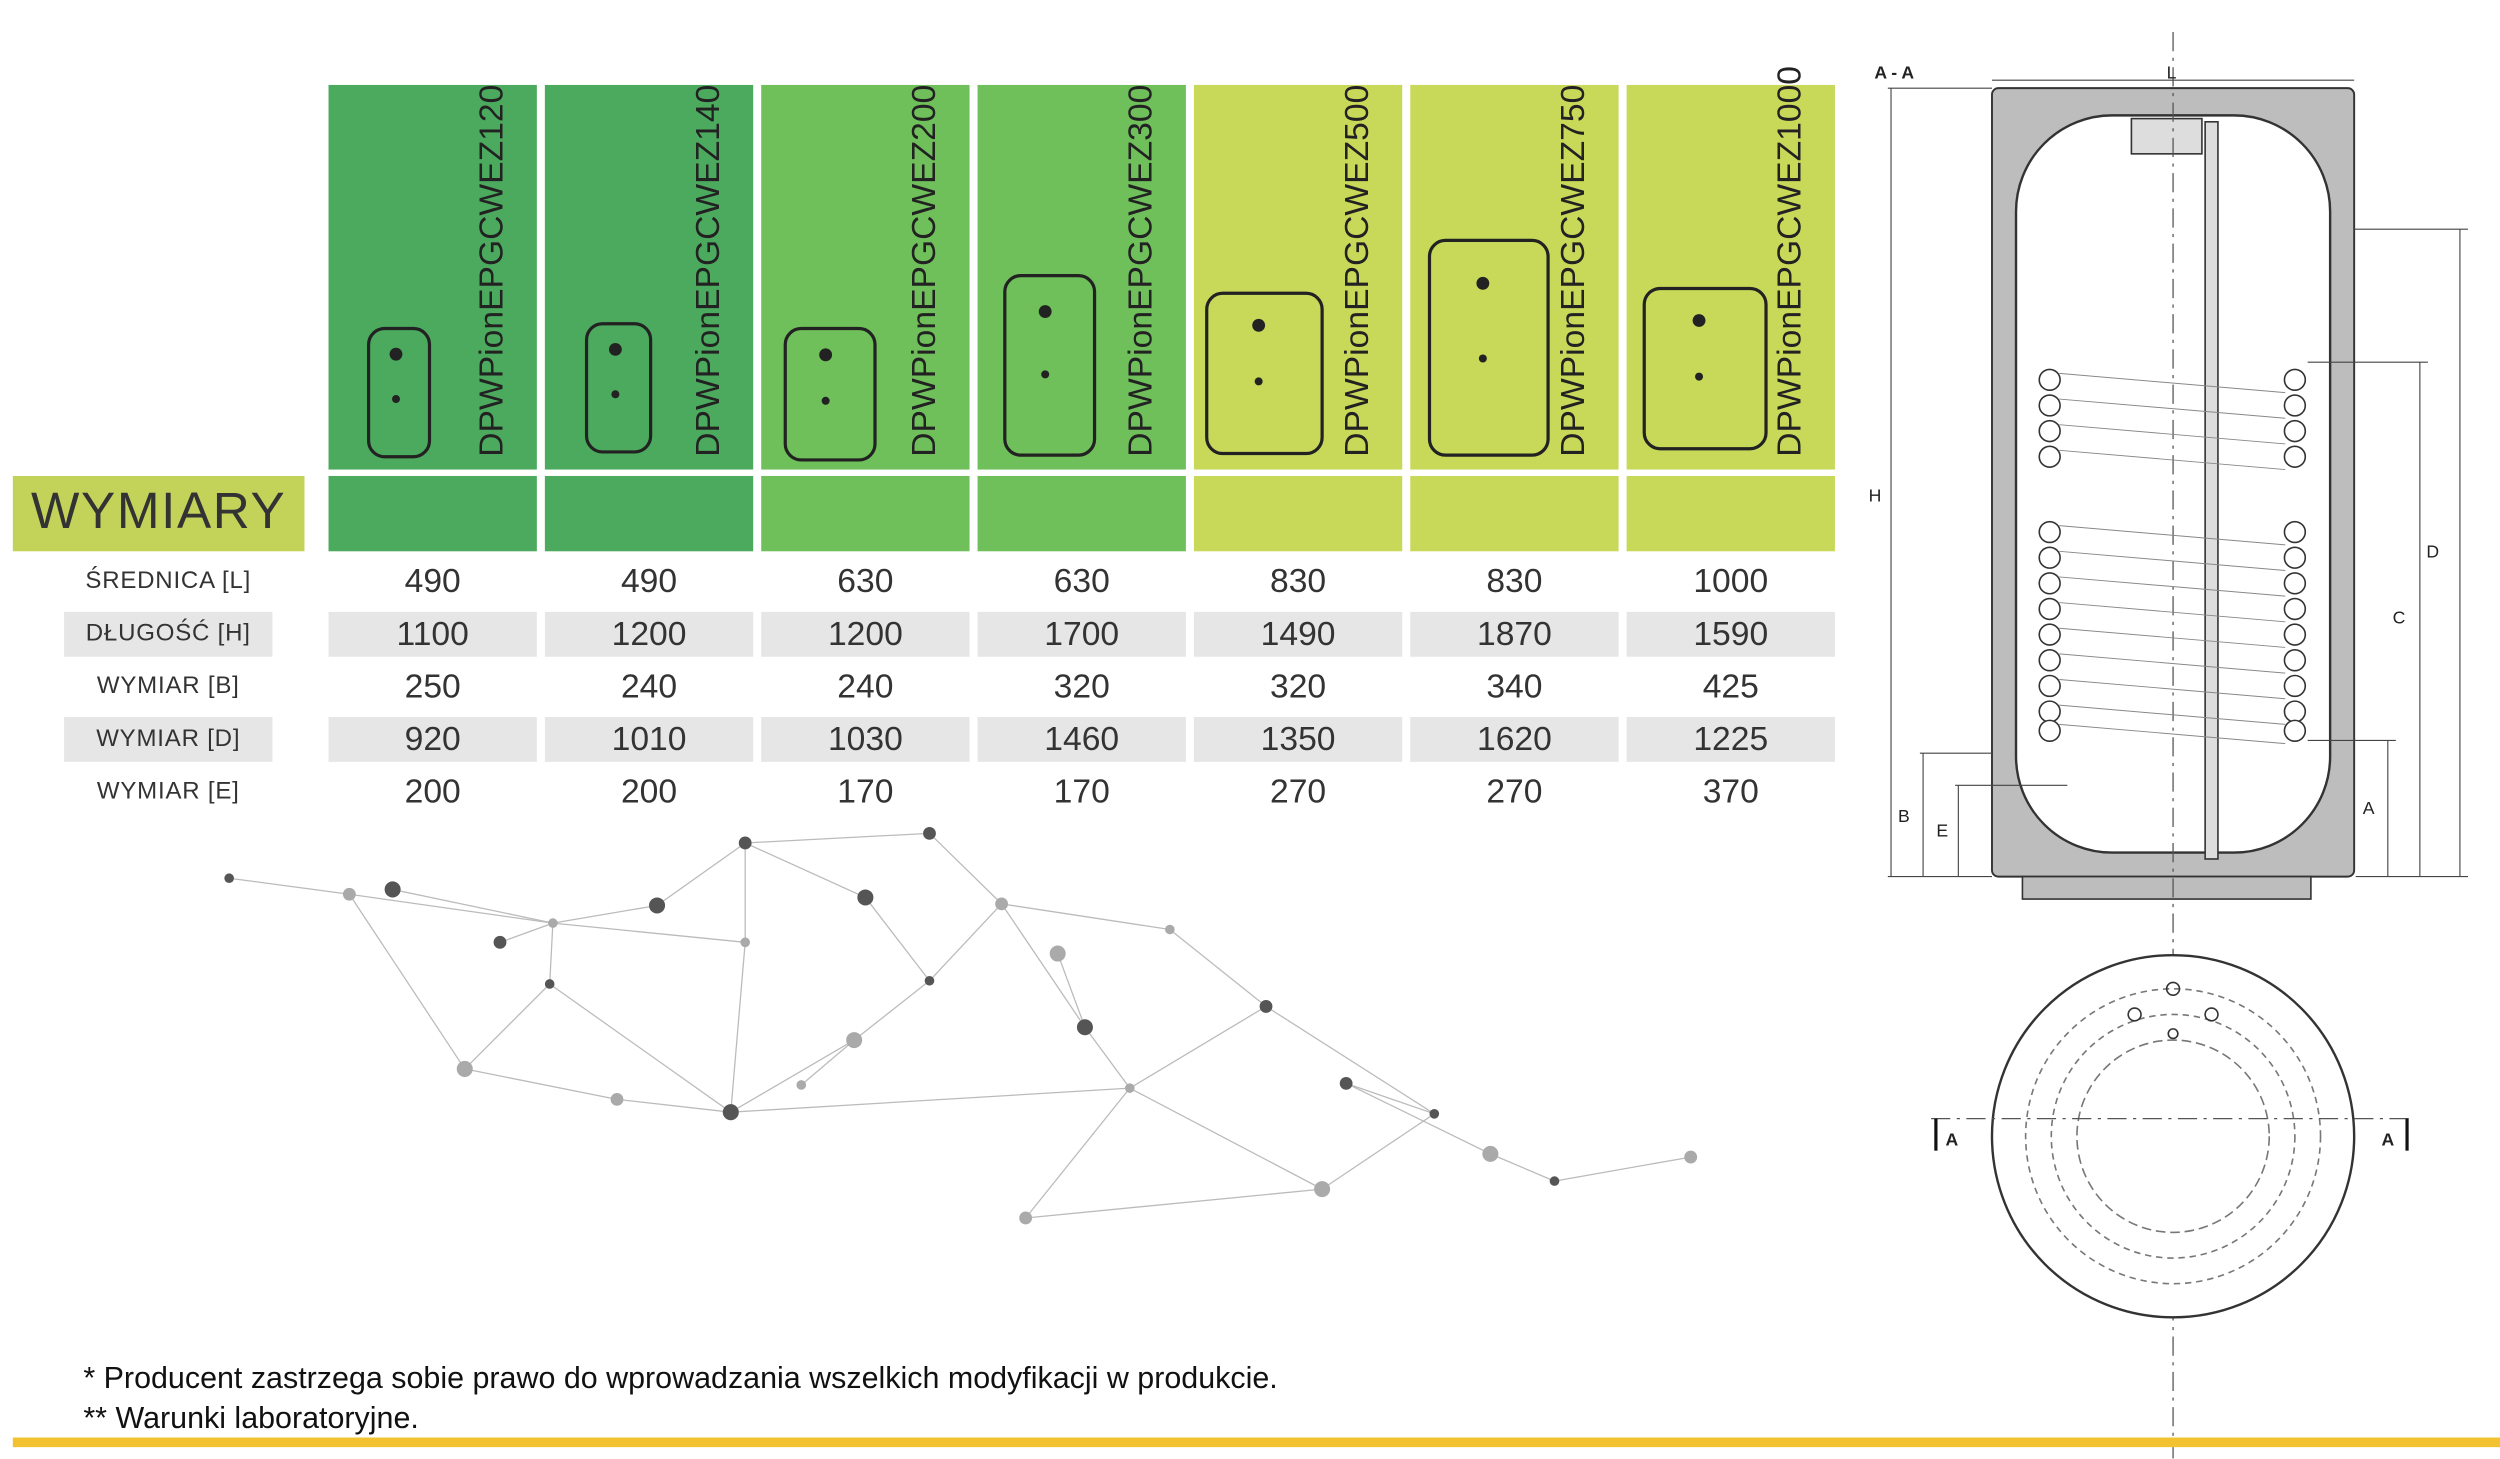 The image size is (2500, 1459). I want to click on cell: 1000, so click(1730, 581).